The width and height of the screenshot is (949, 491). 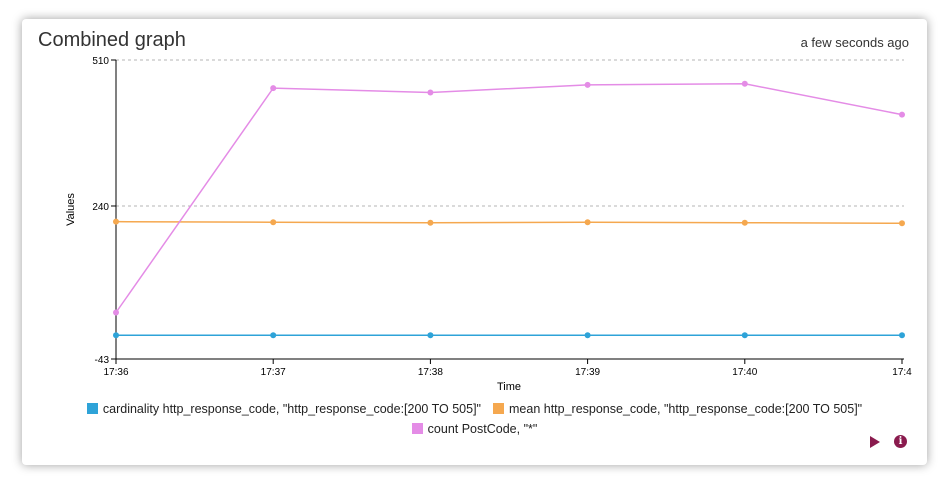 I want to click on legend-row: count PostCode, "*", so click(x=474, y=429).